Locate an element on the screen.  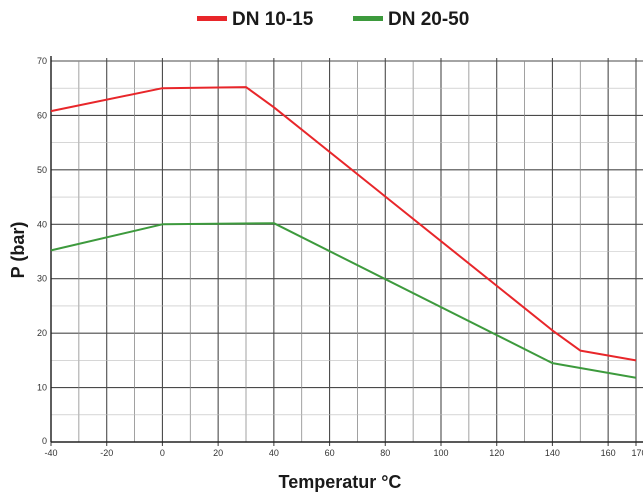
x-tick-label: 160 is located at coordinates (608, 453).